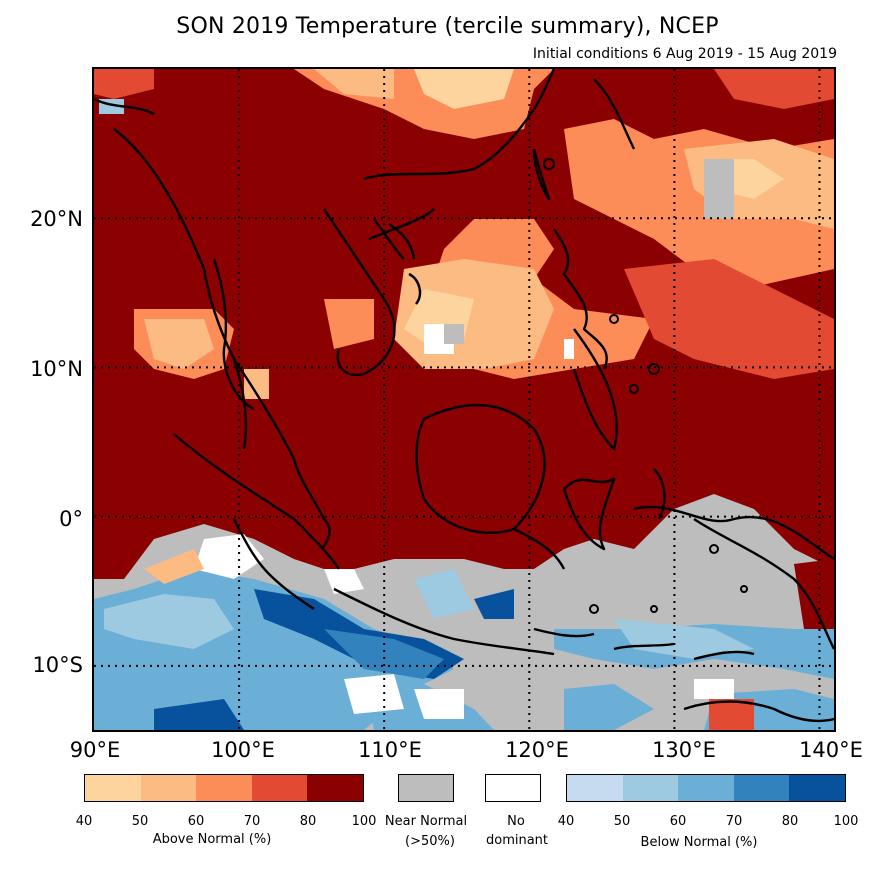 This screenshot has width=895, height=874. I want to click on lat-label-20n: 20°N, so click(56, 219).